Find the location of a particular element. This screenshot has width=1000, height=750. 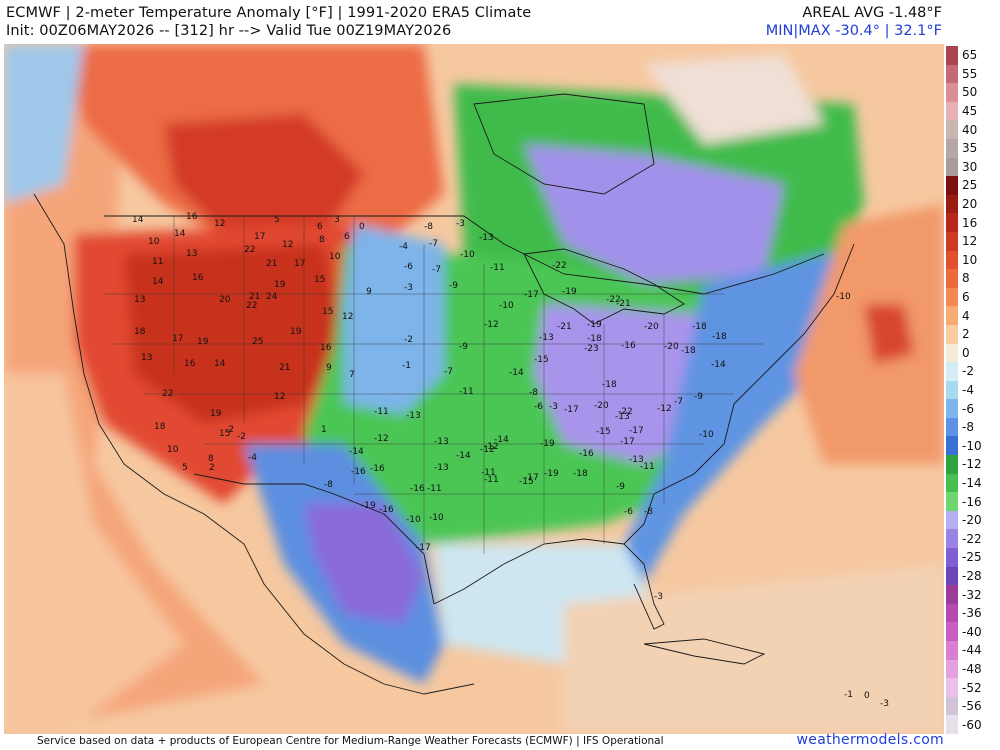

colorbar-label: -44 is located at coordinates (972, 650).